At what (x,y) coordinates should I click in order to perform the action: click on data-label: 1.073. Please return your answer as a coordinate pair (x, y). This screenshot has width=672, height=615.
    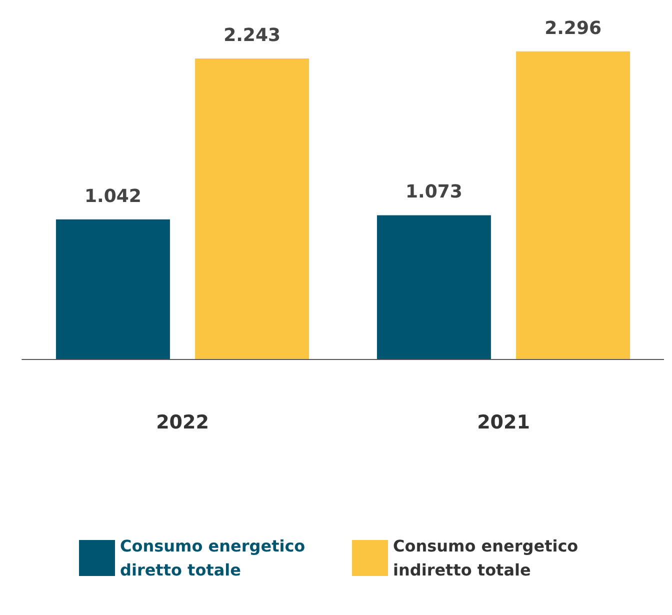
    Looking at the image, I should click on (433, 192).